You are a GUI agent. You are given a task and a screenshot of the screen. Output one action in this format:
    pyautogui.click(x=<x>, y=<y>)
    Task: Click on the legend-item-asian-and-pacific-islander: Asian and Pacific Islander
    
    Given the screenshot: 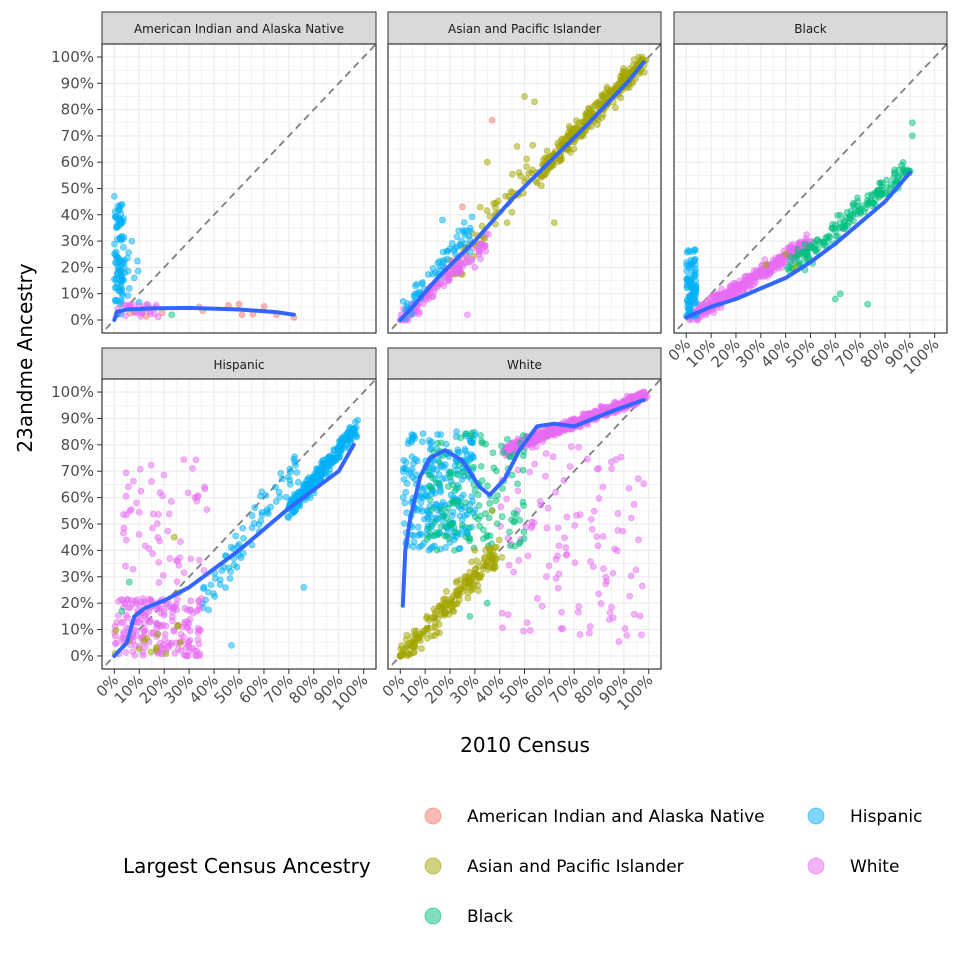 What is the action you would take?
    pyautogui.click(x=554, y=867)
    